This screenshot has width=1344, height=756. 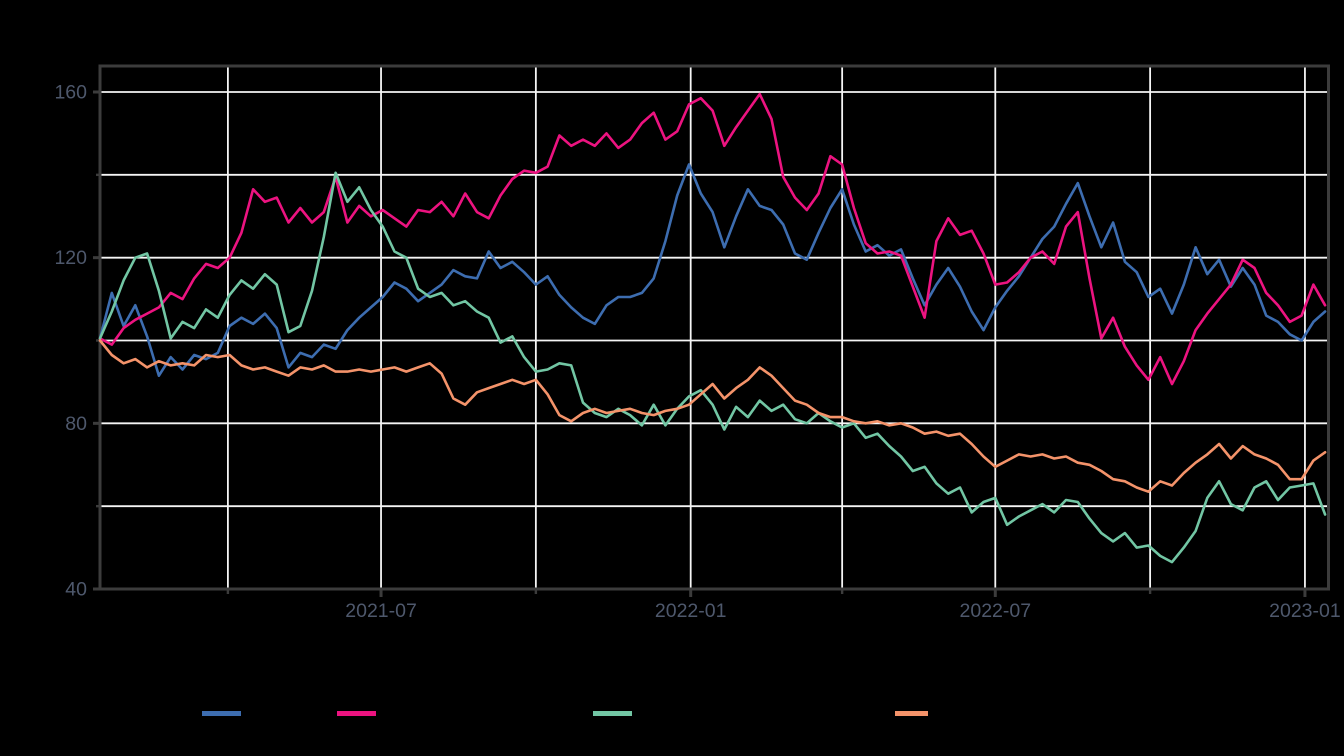 I want to click on y-tick-label: 80, so click(x=76, y=424).